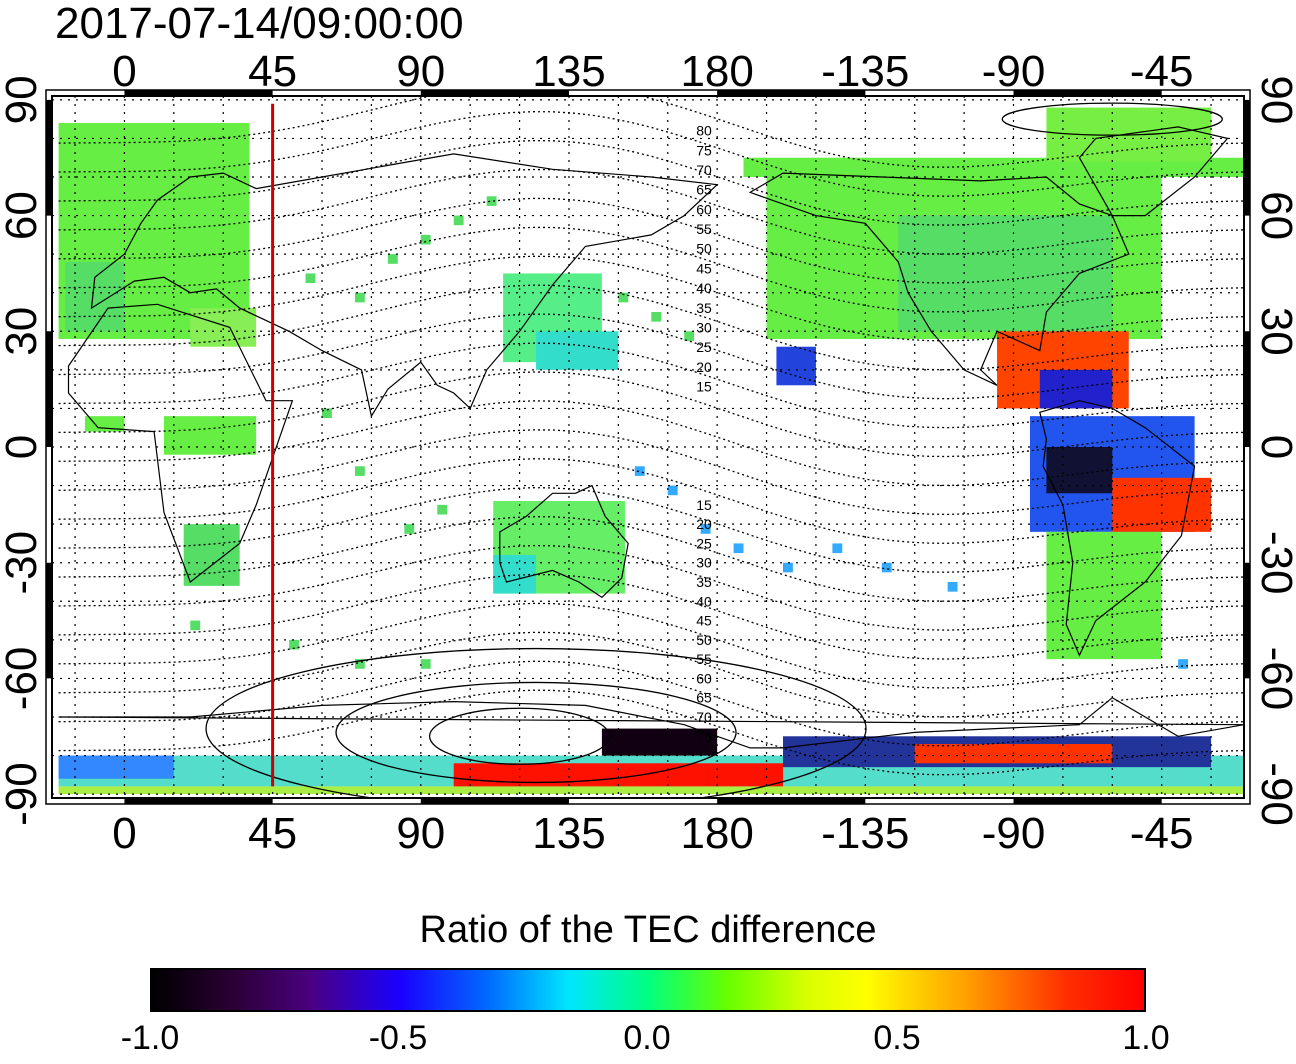 The image size is (1296, 1064). I want to click on lon-tick-label-bottom: 90, so click(420, 833).